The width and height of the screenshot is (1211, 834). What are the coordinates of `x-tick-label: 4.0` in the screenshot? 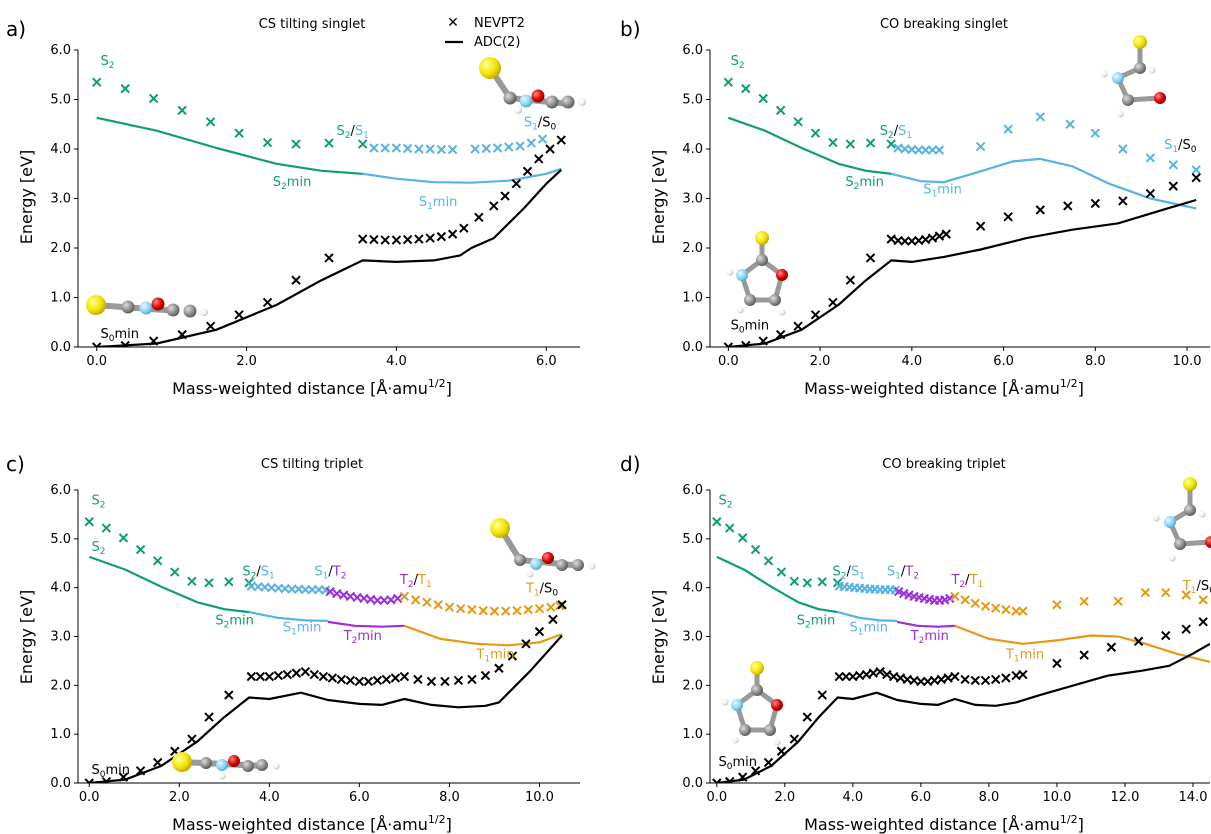 It's located at (853, 797).